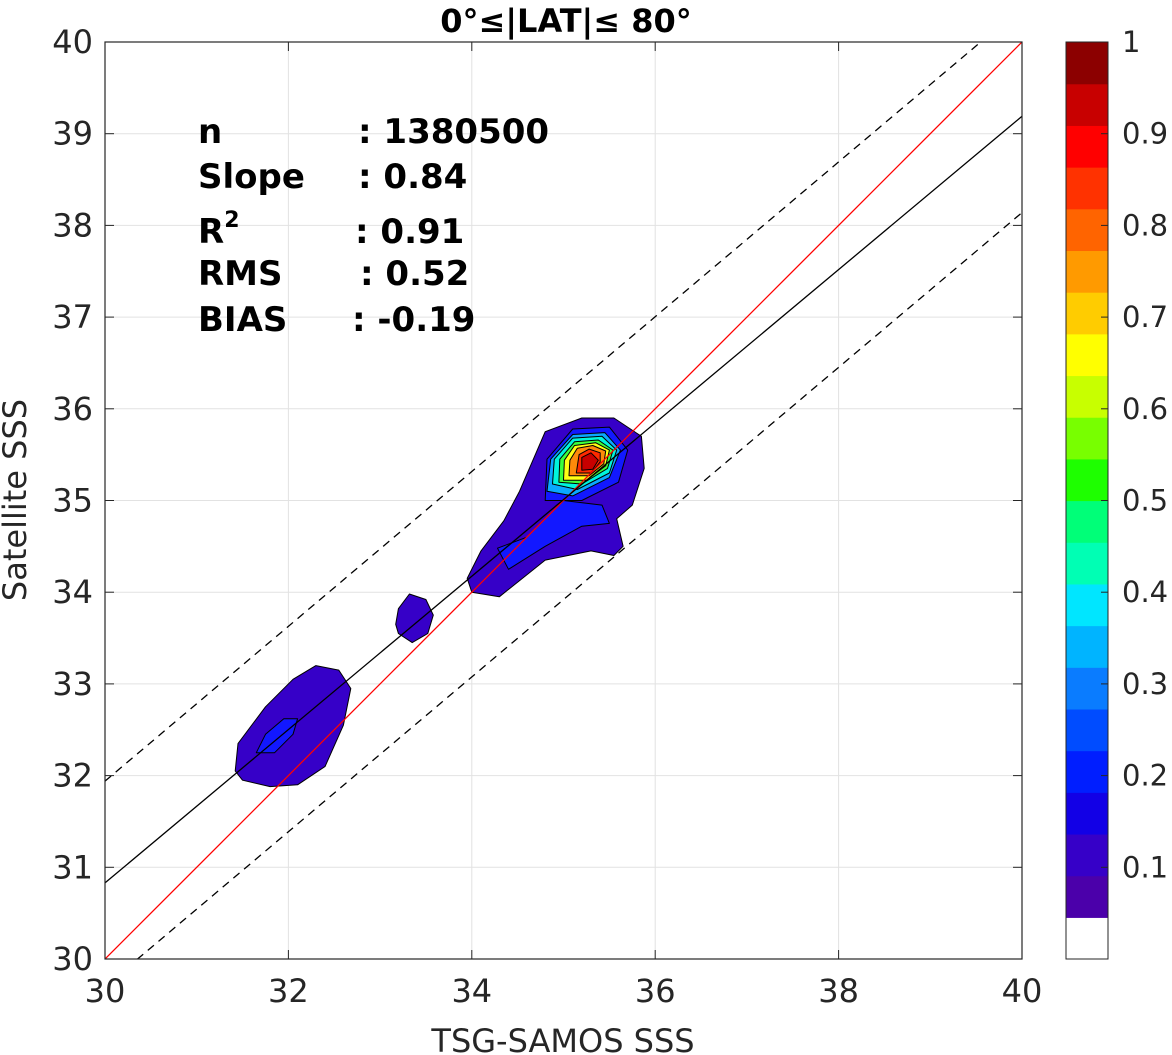  Describe the element at coordinates (1145, 501) in the screenshot. I see `colorbar-tick-label: 0.5` at that location.